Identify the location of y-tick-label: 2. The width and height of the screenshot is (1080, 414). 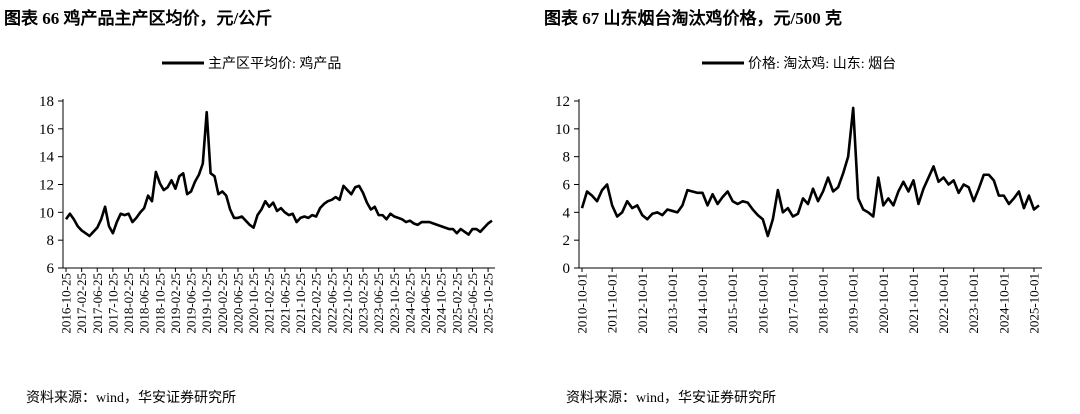
(567, 241).